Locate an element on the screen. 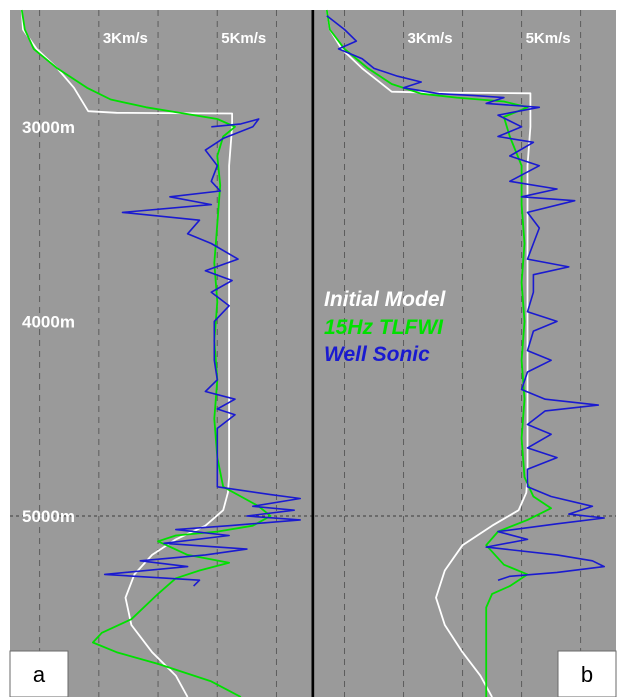 The height and width of the screenshot is (697, 621). y-tick-label: 4000m is located at coordinates (48, 321).